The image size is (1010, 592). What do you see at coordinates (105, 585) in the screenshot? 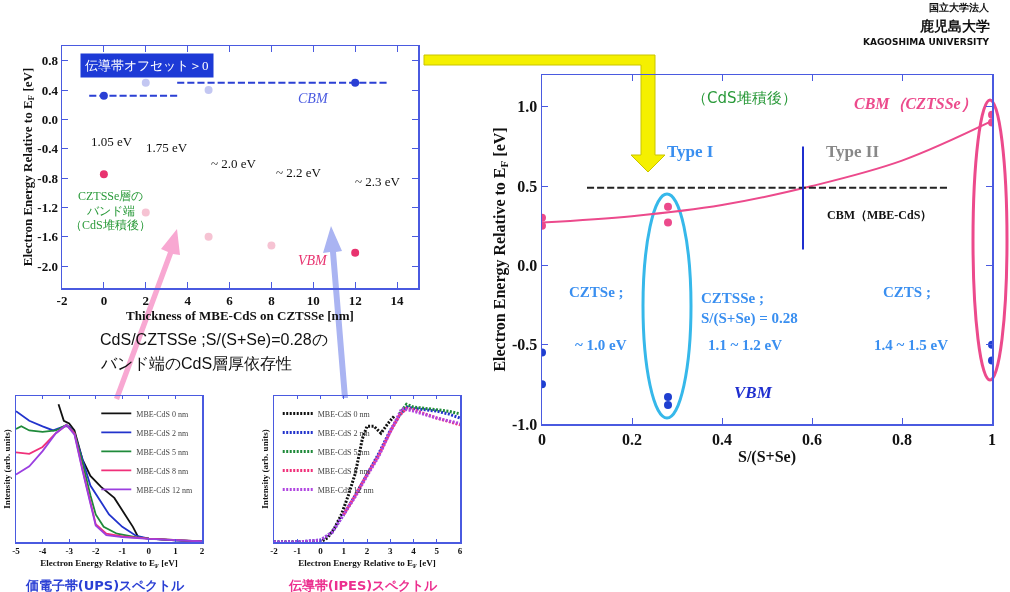
I see `text: 価電子帯(UPS)スペクトル` at bounding box center [105, 585].